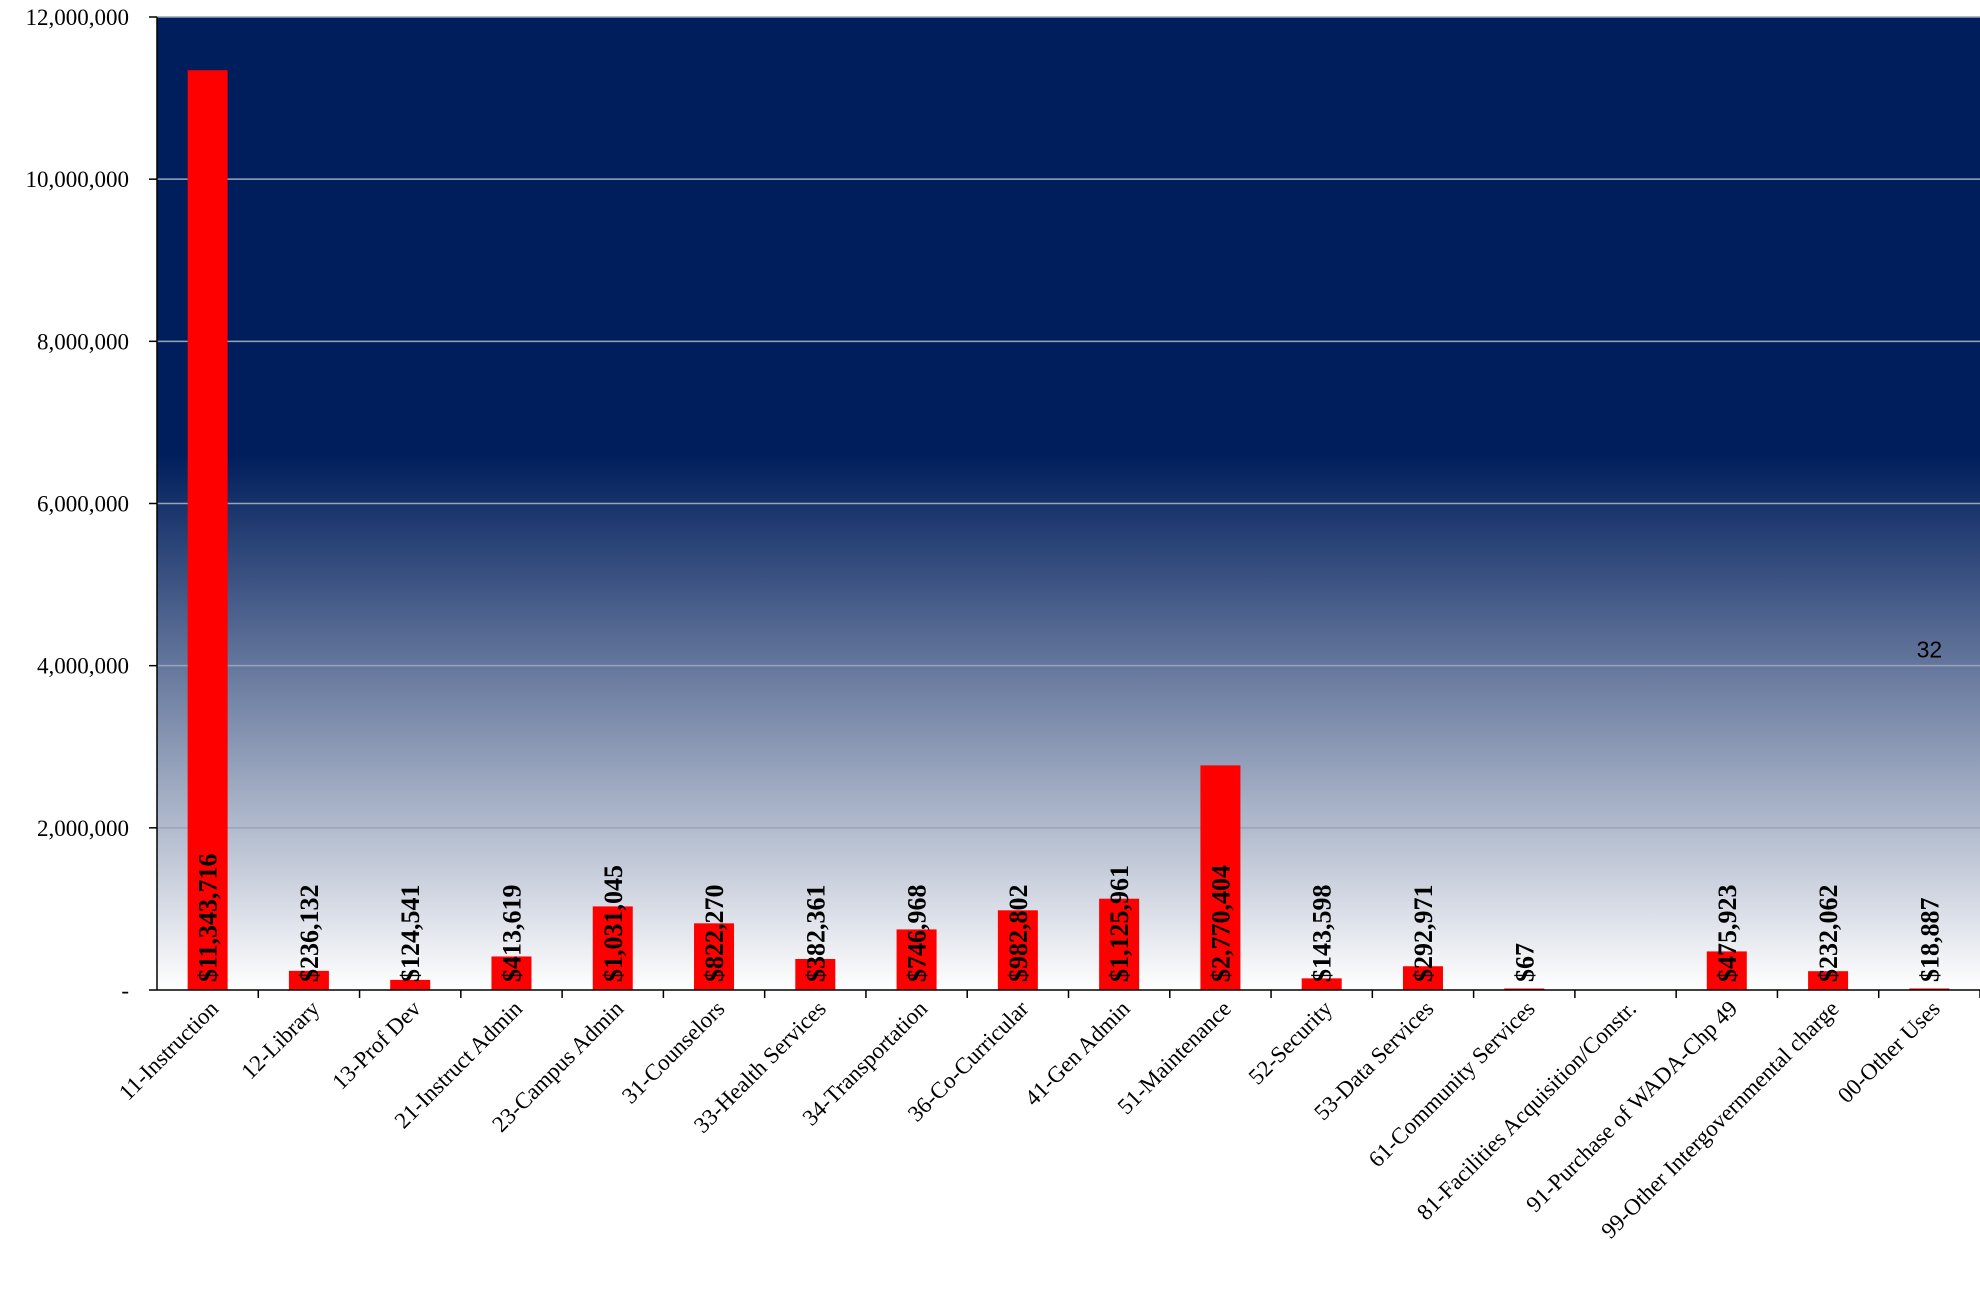  I want to click on x-tick-label: 31-Counselors, so click(673, 1052).